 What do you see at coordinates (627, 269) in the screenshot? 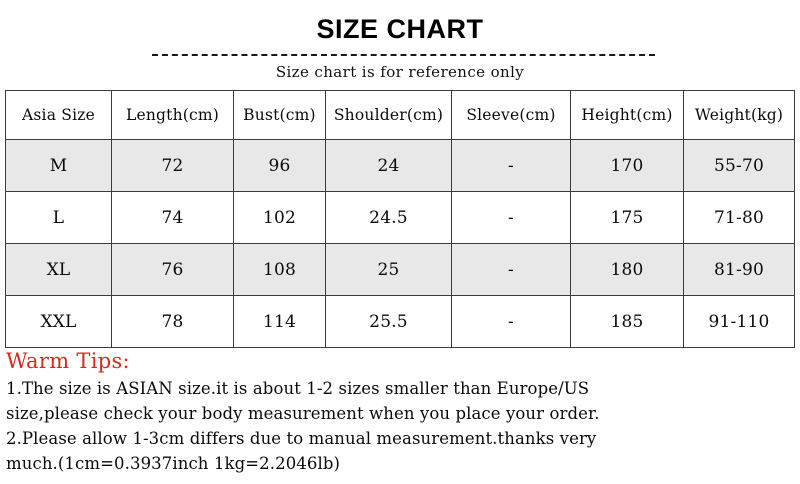
I see `cell-height: 180` at bounding box center [627, 269].